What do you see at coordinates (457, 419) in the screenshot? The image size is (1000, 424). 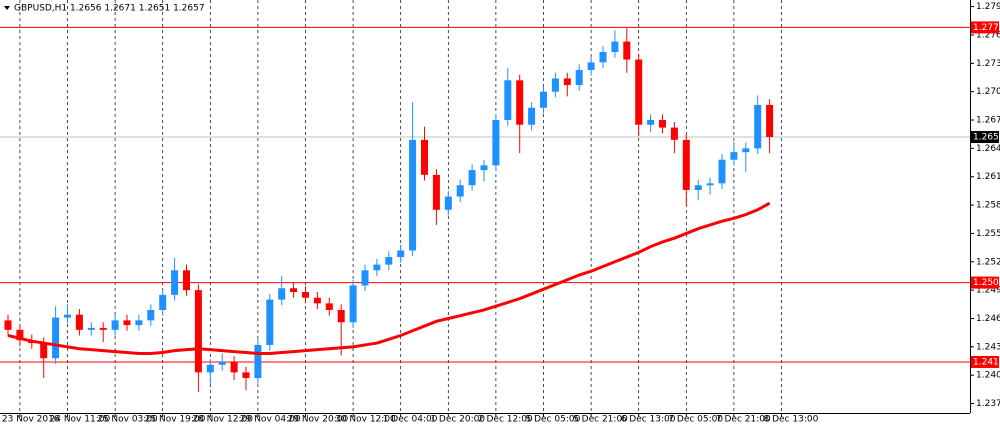 I see `x-tick-label: 1 Dec 20:00` at bounding box center [457, 419].